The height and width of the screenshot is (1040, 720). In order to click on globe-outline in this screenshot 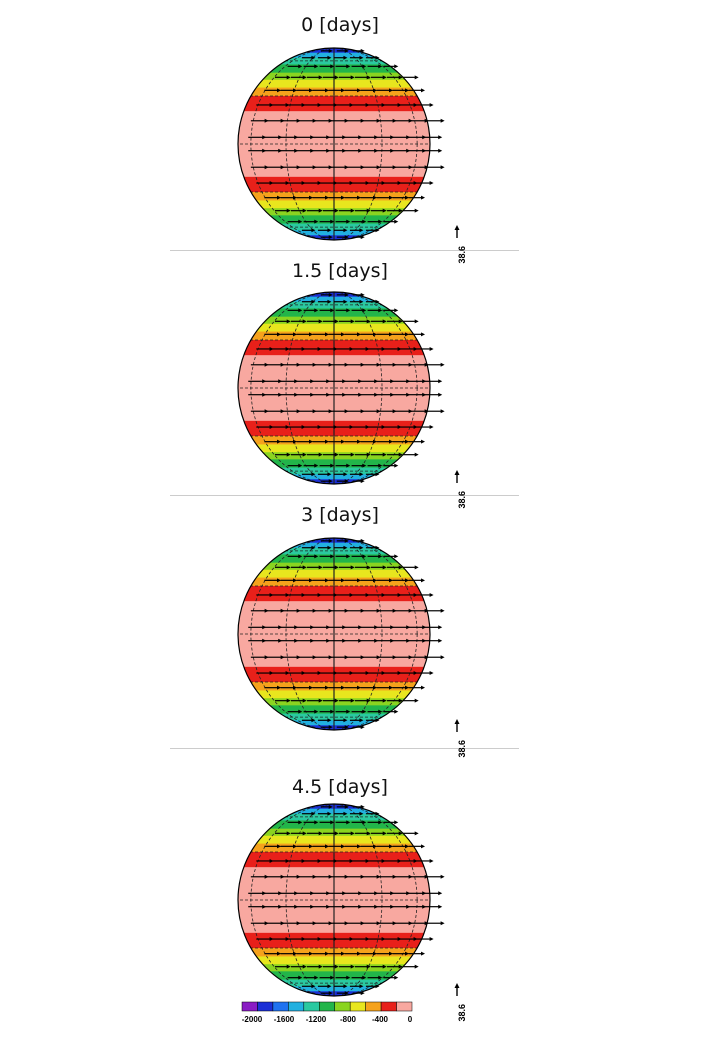, I will do `click(334, 144)`.